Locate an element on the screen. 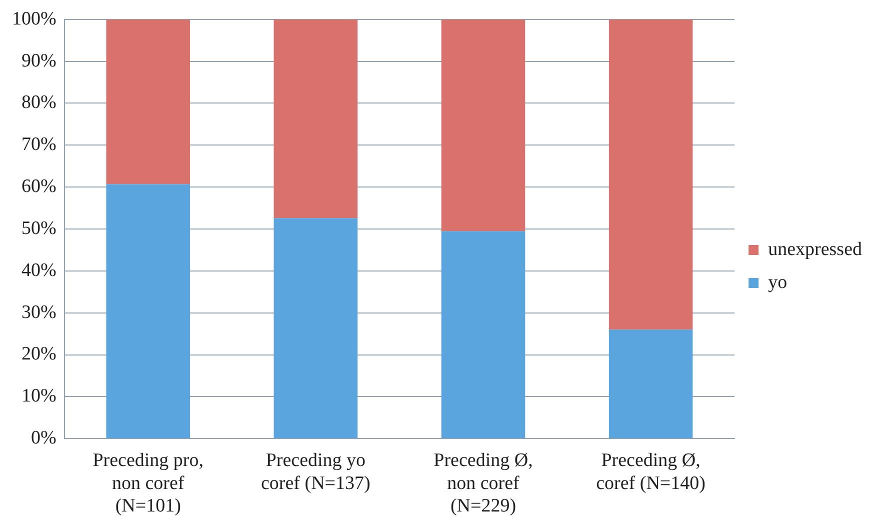 This screenshot has width=882, height=523. x-tick-label: Preceding yo coref (N=137) is located at coordinates (315, 472).